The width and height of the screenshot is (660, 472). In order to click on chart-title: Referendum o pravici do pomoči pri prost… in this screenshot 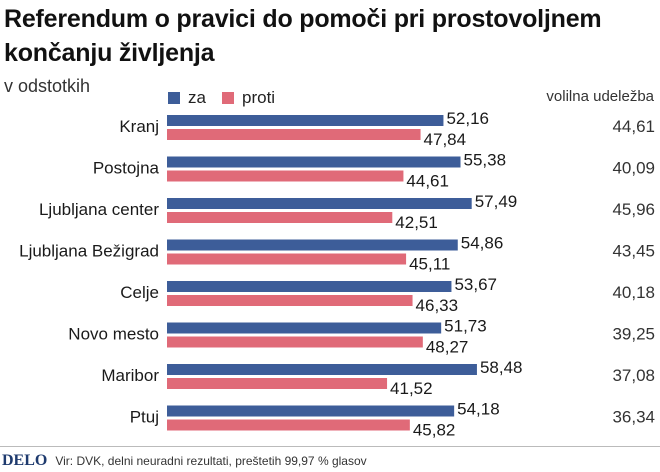, I will do `click(303, 36)`.